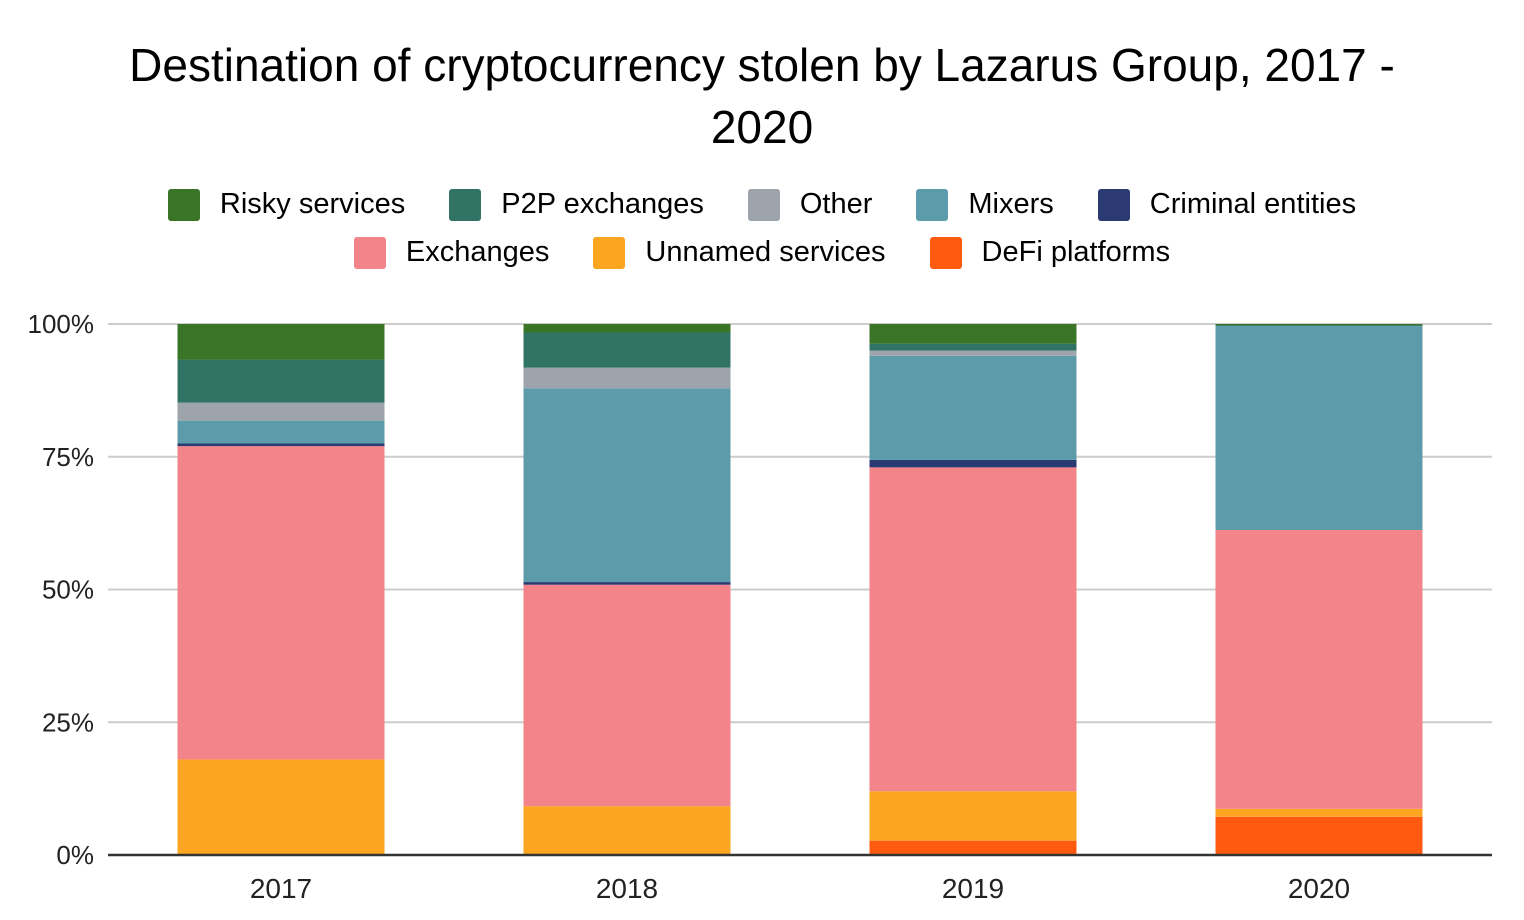 The image size is (1524, 920). What do you see at coordinates (75, 855) in the screenshot?
I see `y-tick-label: 0%` at bounding box center [75, 855].